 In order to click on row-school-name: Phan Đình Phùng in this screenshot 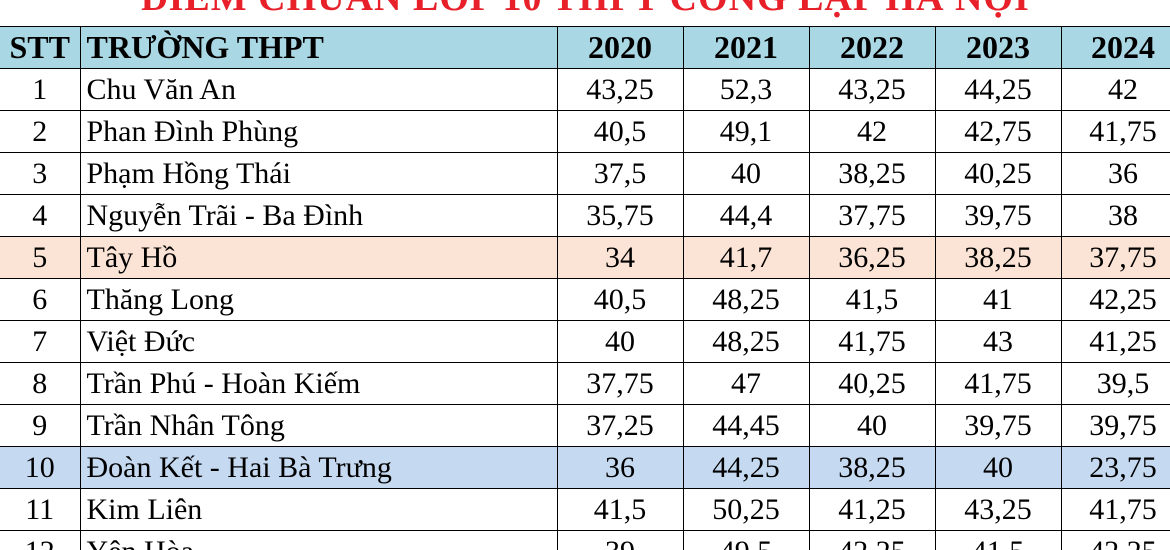, I will do `click(318, 131)`.